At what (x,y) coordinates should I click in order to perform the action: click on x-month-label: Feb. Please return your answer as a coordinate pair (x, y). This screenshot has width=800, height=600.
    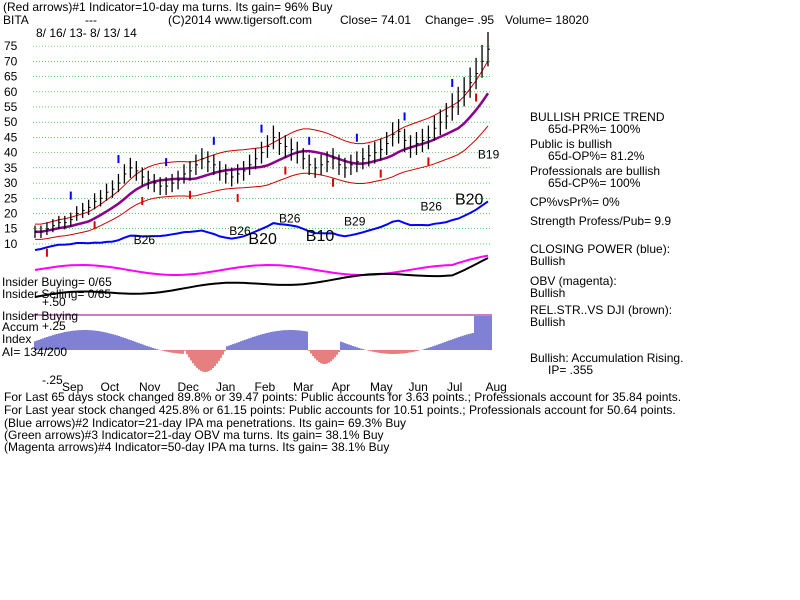
    Looking at the image, I should click on (265, 387).